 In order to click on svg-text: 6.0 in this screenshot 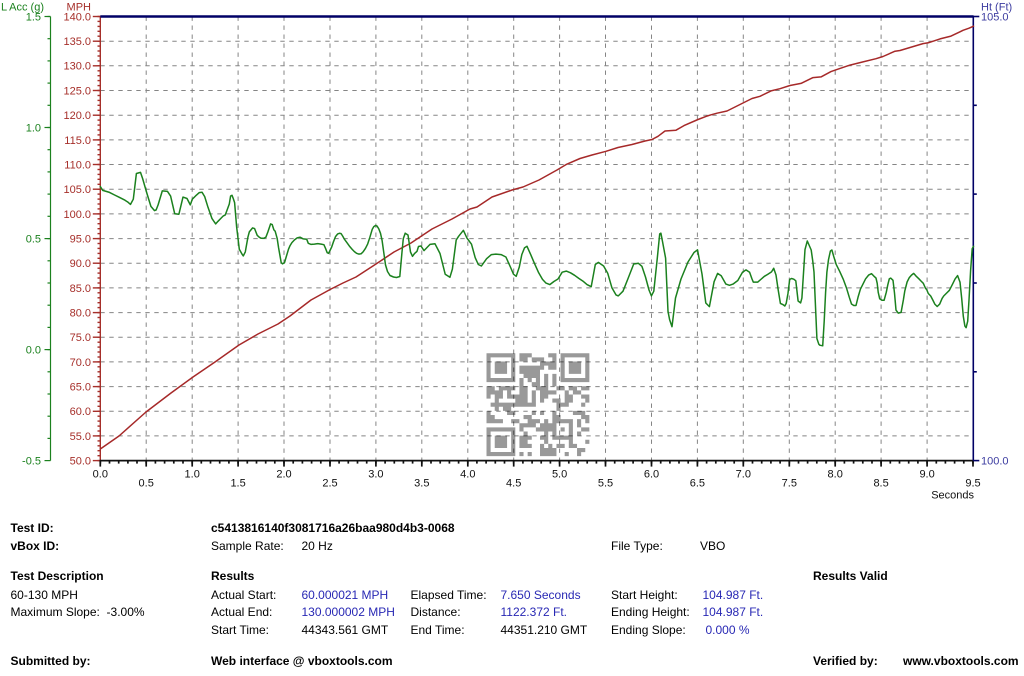, I will do `click(651, 475)`.